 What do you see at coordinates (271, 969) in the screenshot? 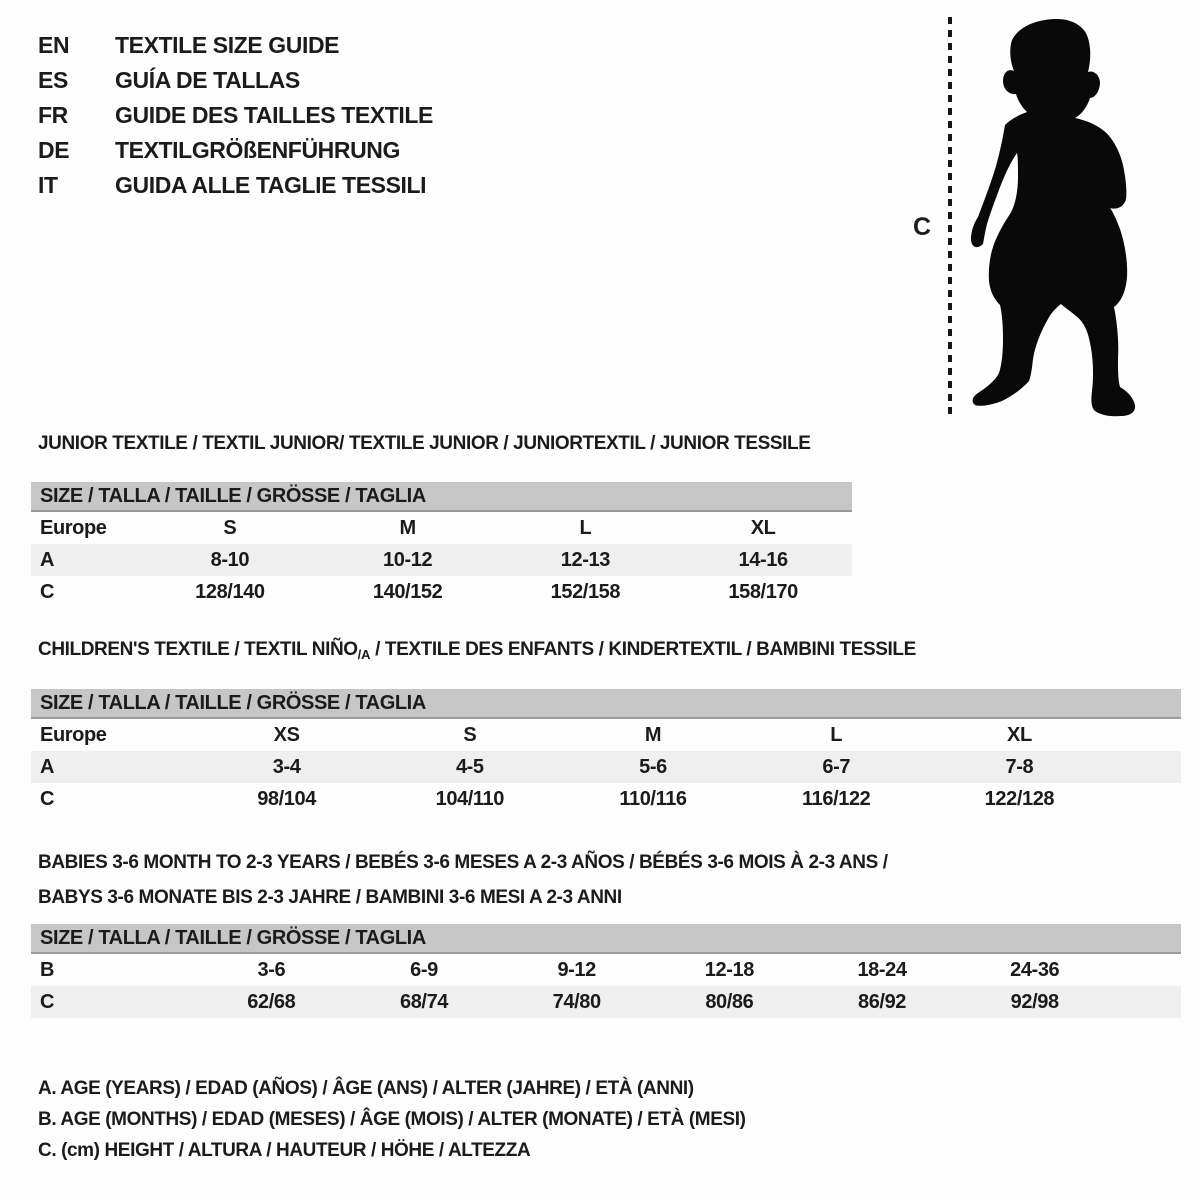
I see `months-cell: 3-6` at bounding box center [271, 969].